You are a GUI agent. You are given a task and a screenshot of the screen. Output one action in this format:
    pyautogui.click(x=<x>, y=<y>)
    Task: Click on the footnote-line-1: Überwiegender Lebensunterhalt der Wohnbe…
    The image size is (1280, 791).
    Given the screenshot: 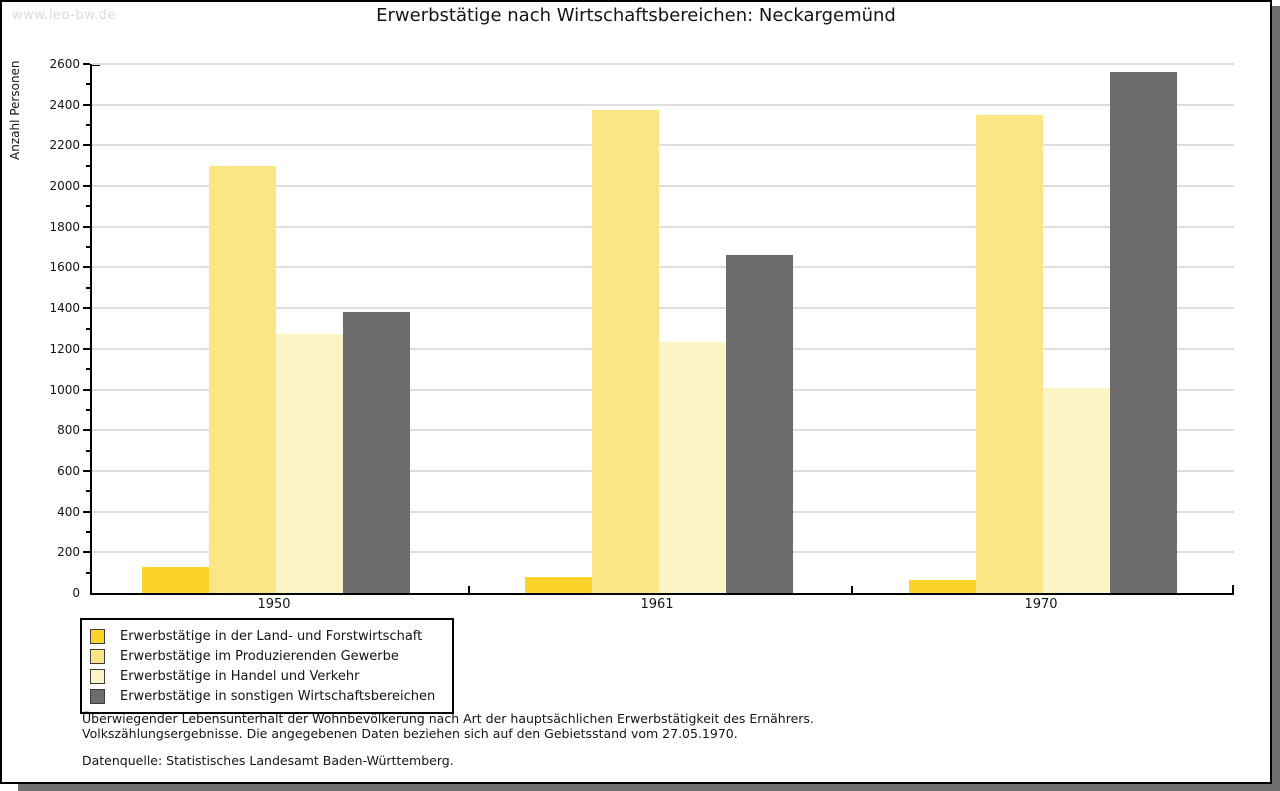 What is the action you would take?
    pyautogui.click(x=448, y=718)
    